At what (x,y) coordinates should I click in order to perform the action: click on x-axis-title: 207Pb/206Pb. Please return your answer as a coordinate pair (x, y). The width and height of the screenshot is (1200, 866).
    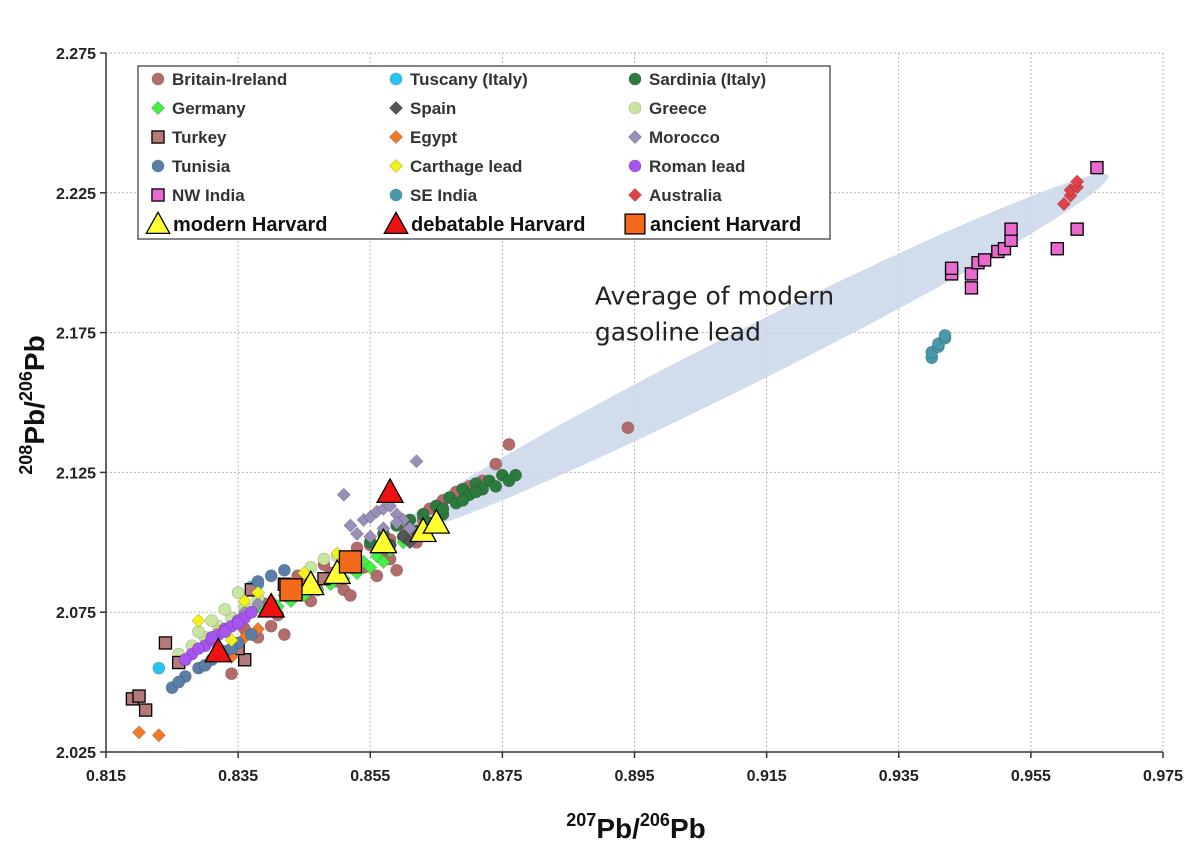
    Looking at the image, I should click on (635, 827).